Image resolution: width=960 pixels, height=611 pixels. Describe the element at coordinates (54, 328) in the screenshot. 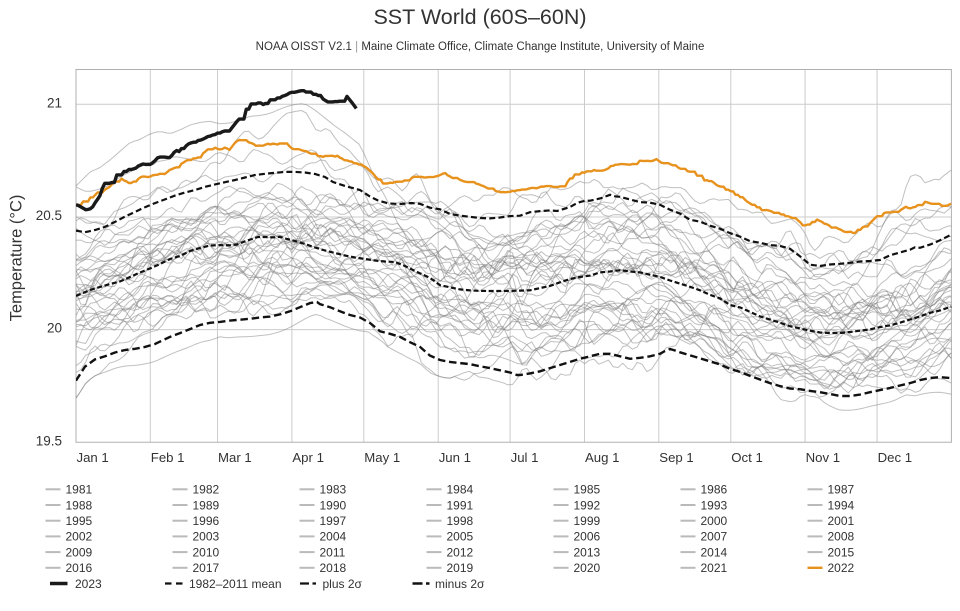

I see `svg-text: 20` at that location.